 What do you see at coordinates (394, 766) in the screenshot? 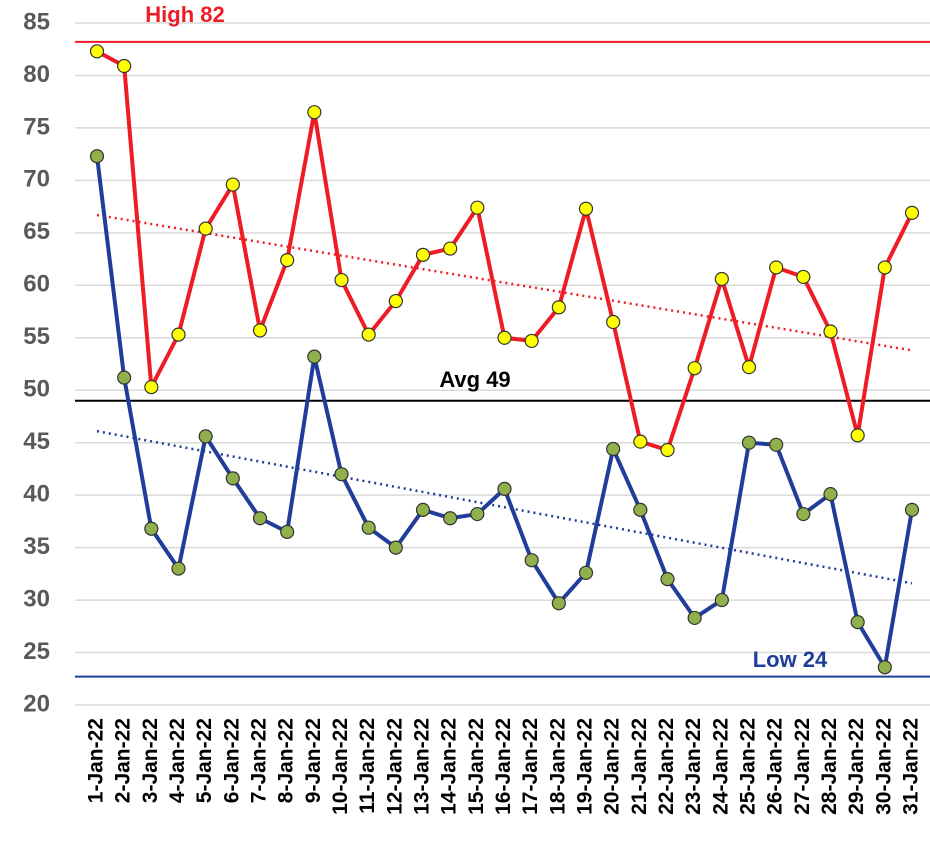
I see `x-tick-label: 12-Jan-22` at bounding box center [394, 766].